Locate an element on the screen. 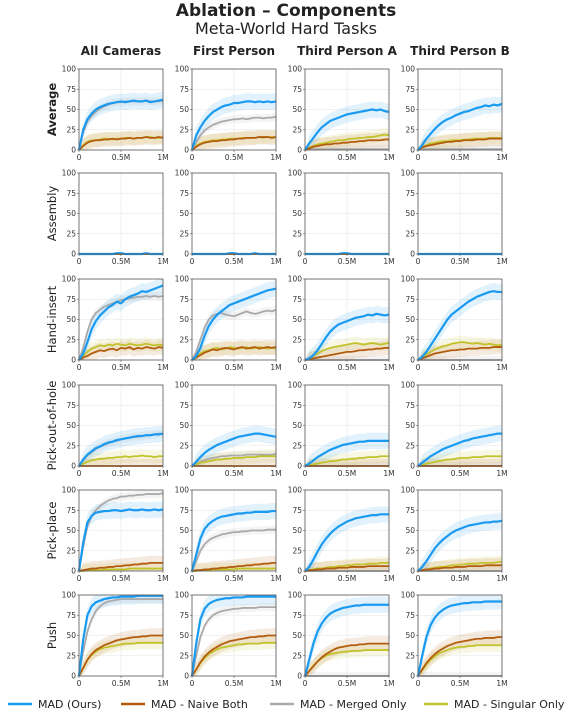  panel-hand-insert-first-person: 0 25 50 75 100 0 0.5M 1M is located at coordinates (228, 323).